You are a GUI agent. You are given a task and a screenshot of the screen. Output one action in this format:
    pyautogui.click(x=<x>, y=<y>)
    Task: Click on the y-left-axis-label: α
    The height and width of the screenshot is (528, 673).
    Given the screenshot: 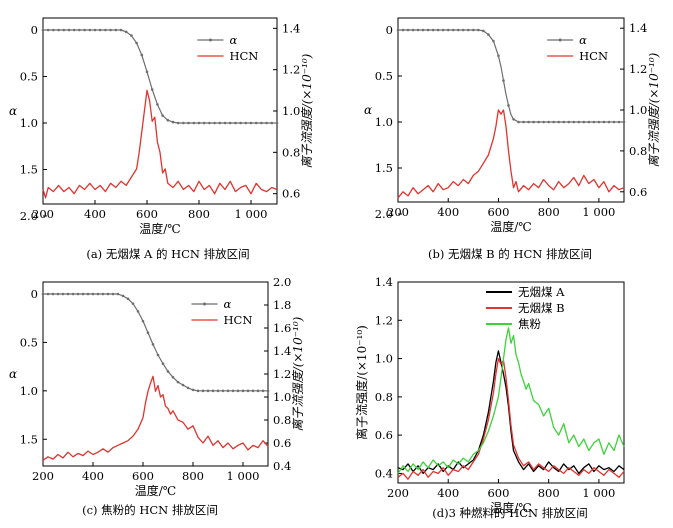 What is the action you would take?
    pyautogui.click(x=368, y=110)
    